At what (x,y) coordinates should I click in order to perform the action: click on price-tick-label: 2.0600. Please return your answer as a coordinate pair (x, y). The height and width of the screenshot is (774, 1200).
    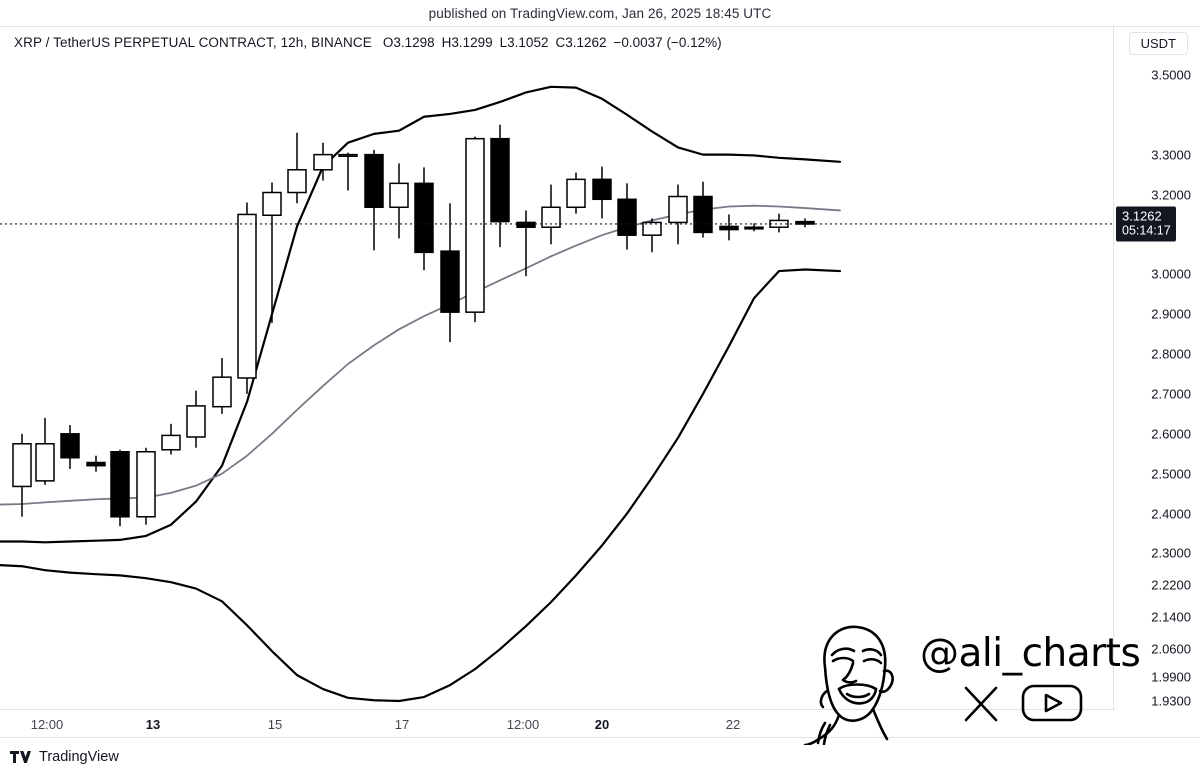
    Looking at the image, I should click on (1171, 649).